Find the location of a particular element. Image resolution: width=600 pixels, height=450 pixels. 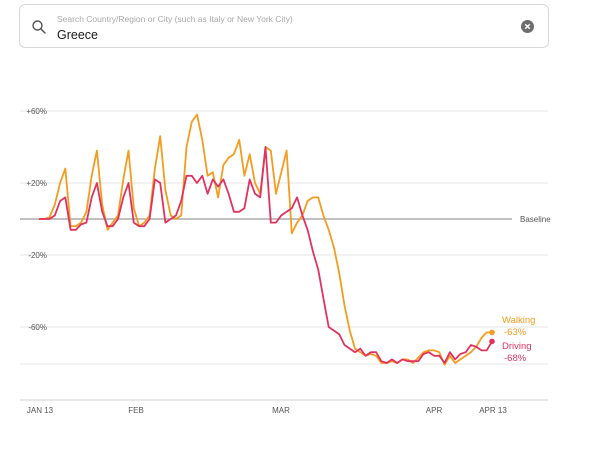

search-input: Greece is located at coordinates (77, 35).